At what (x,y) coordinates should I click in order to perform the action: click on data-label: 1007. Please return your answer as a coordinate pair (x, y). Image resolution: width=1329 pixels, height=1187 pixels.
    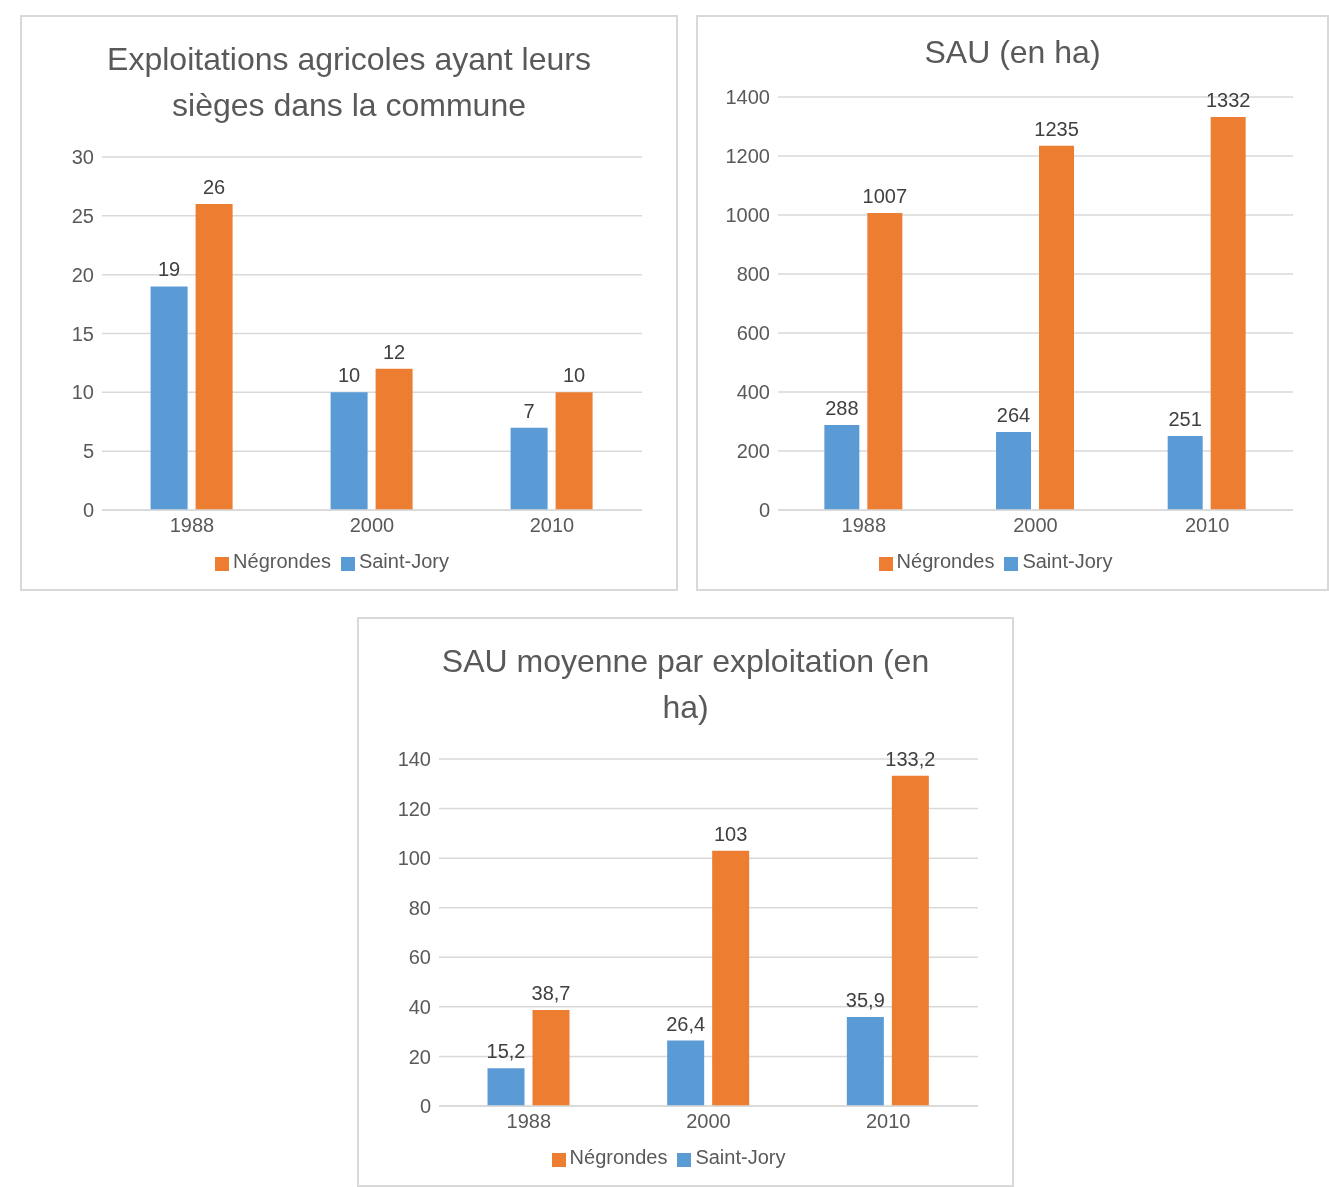
    Looking at the image, I should click on (885, 195).